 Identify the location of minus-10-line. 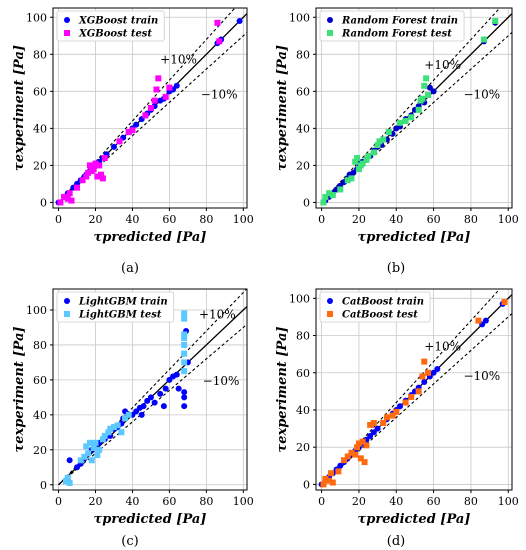
(416, 117).